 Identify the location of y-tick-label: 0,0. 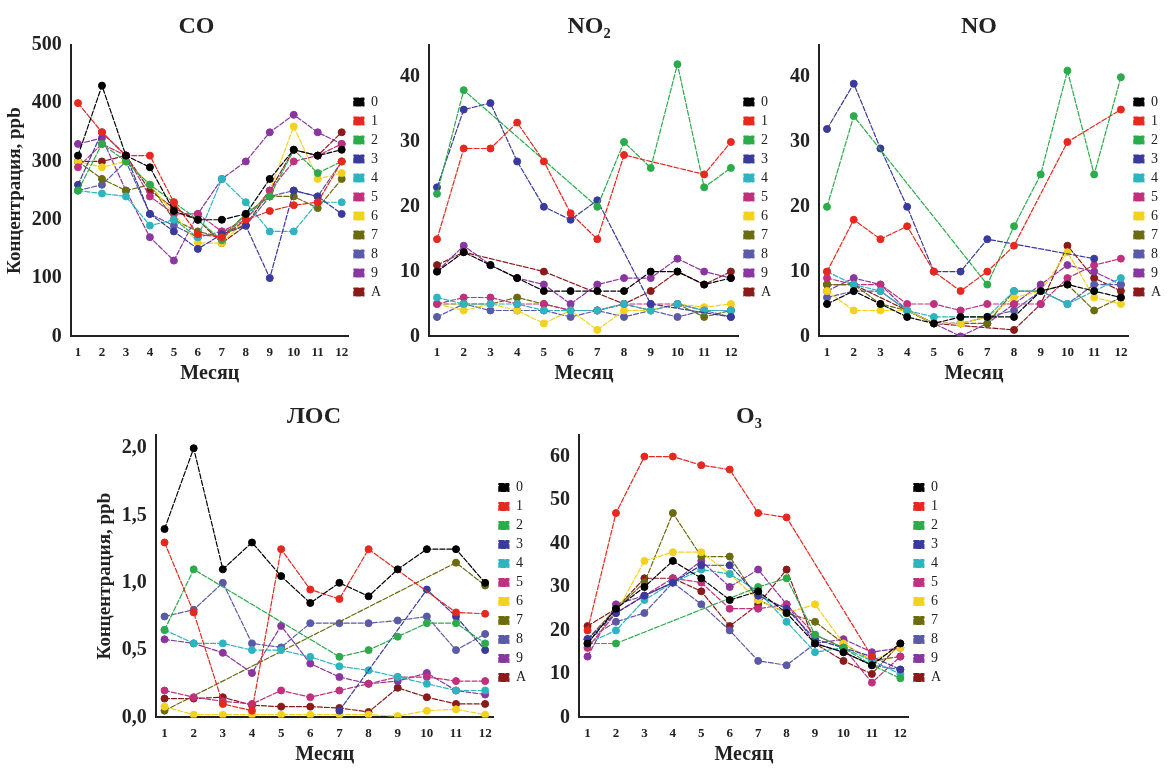
(134, 715).